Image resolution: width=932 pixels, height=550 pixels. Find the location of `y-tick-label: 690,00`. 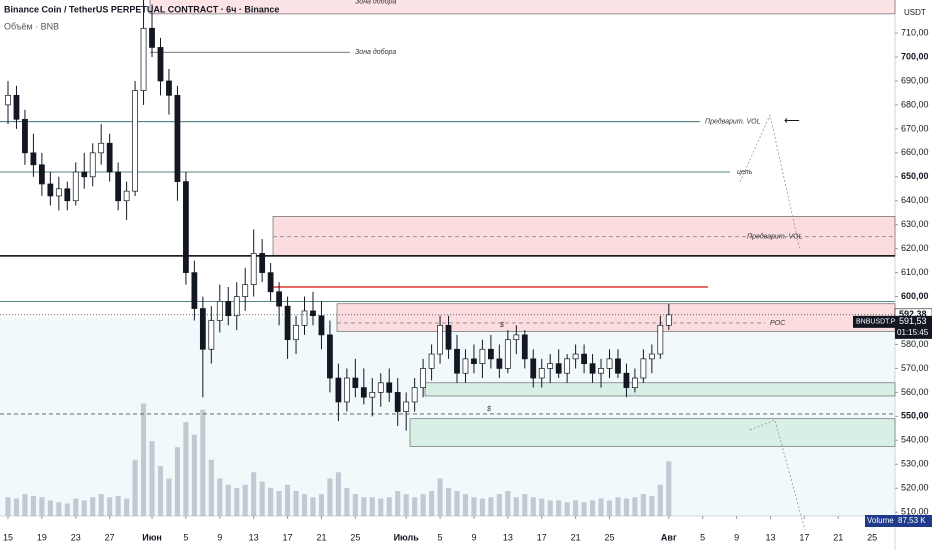

y-tick-label: 690,00 is located at coordinates (915, 80).